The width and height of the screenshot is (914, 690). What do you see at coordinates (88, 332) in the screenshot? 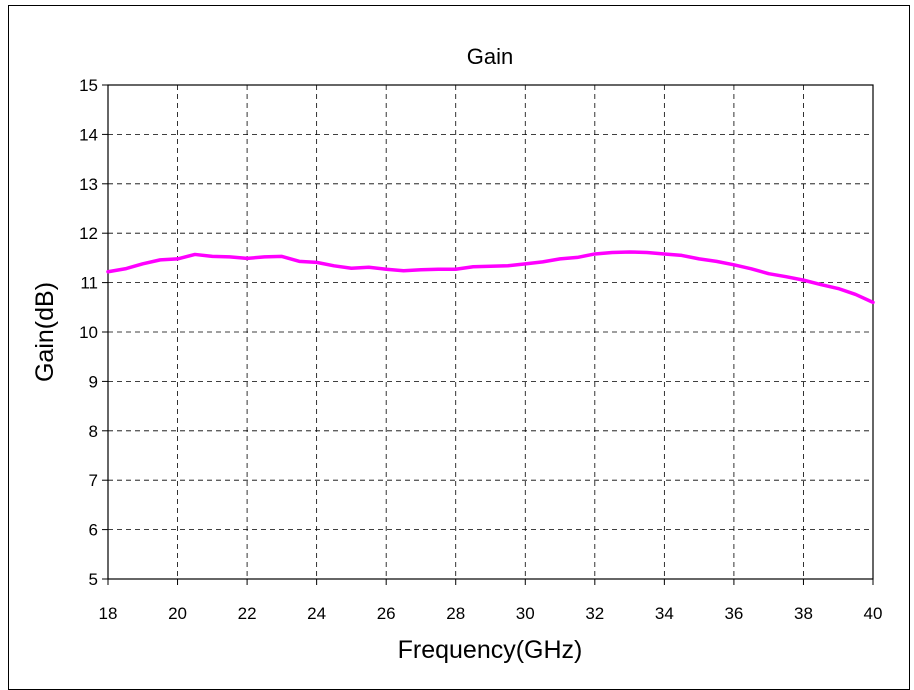
I see `y-tick-label: 10` at bounding box center [88, 332].